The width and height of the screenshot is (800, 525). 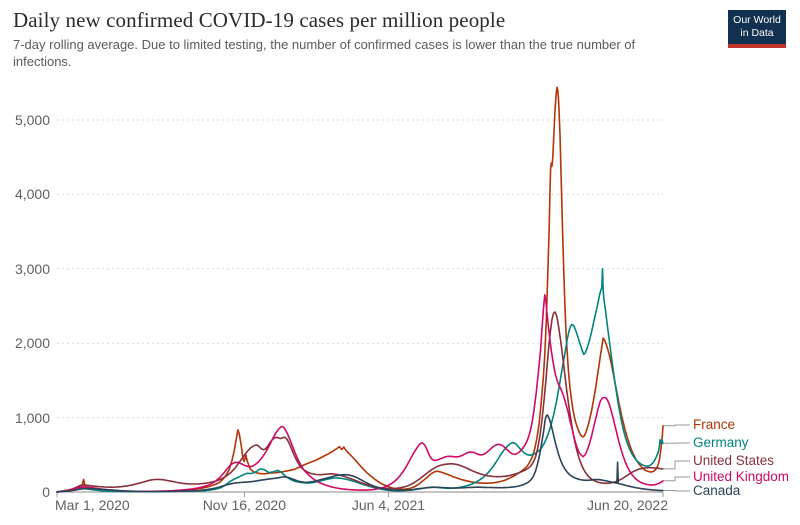 I want to click on owid-logo-line2: in Data, so click(x=757, y=33).